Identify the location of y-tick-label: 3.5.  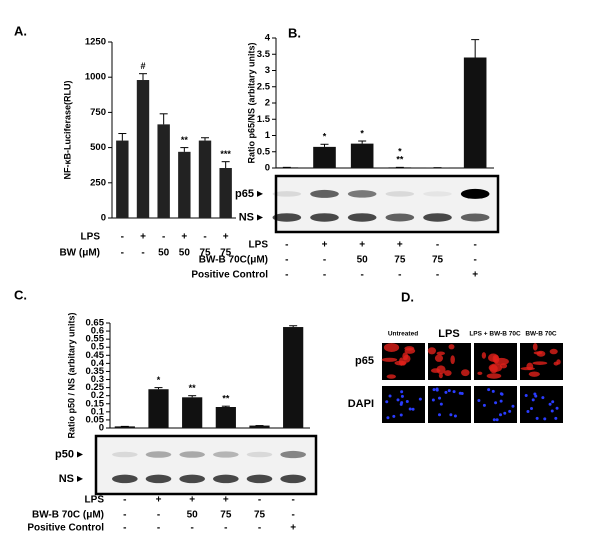
(264, 54).